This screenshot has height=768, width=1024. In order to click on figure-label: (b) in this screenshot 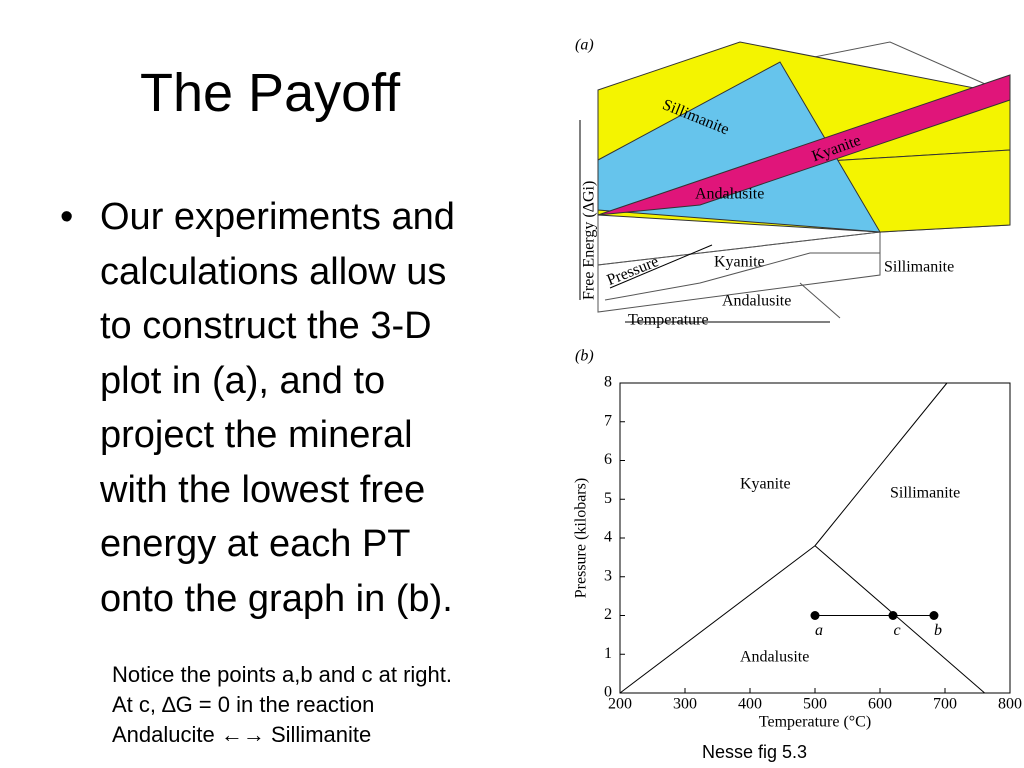, I will do `click(584, 356)`.